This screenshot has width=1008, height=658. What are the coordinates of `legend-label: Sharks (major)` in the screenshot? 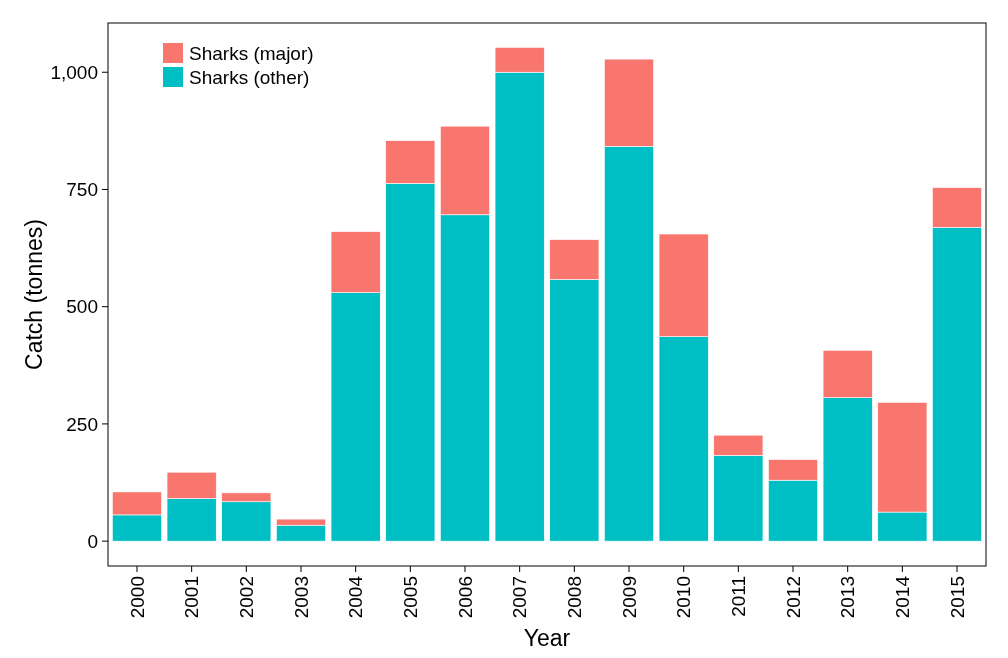 It's located at (251, 53).